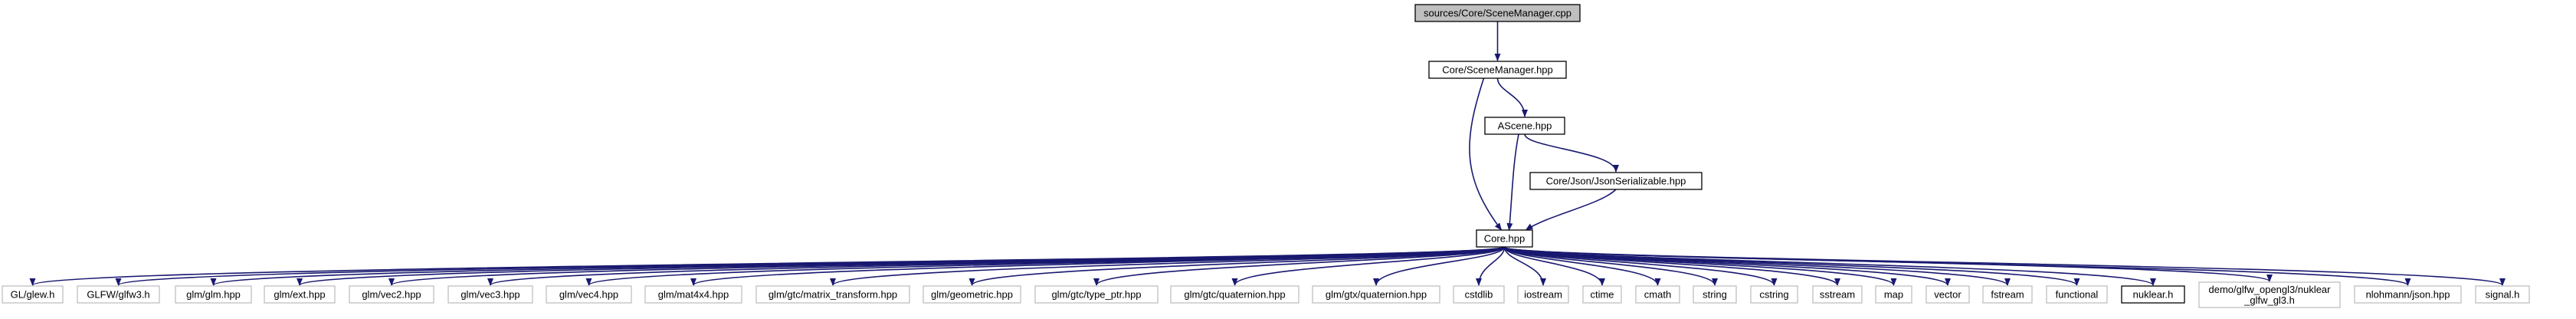 This screenshot has height=319, width=2576. I want to click on node-label: glm/vec2.hpp, so click(391, 295).